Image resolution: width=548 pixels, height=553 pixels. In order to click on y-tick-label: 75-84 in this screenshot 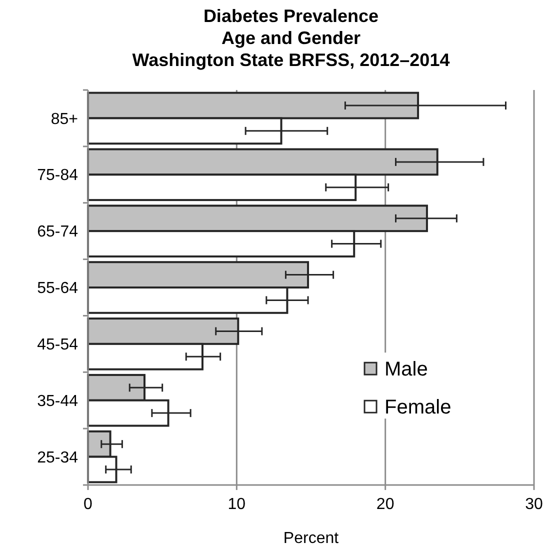, I will do `click(57, 175)`.